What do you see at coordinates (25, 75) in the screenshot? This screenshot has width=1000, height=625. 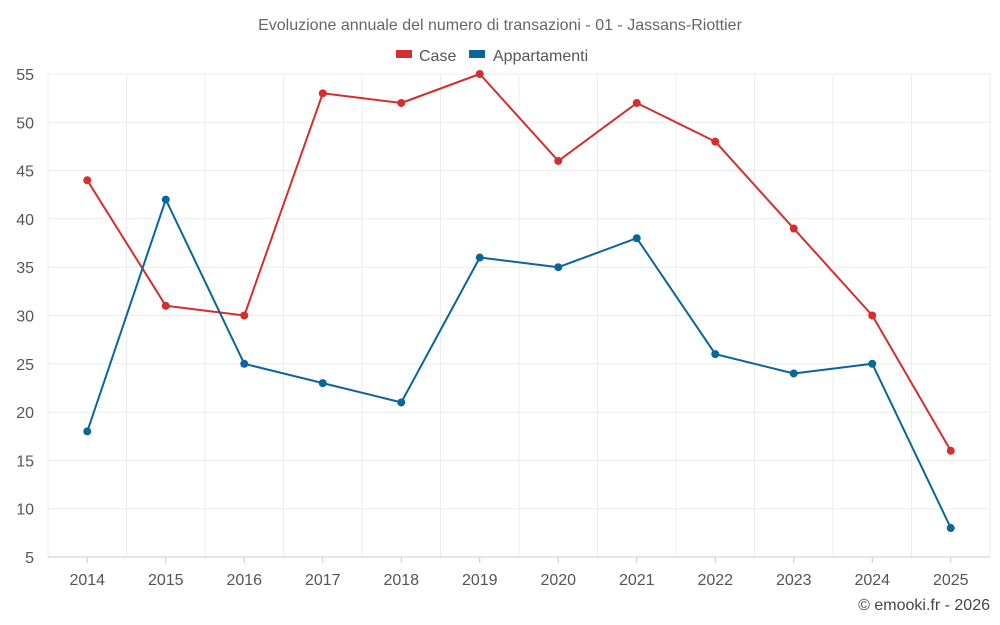 I see `y-tick-label: 55` at bounding box center [25, 75].